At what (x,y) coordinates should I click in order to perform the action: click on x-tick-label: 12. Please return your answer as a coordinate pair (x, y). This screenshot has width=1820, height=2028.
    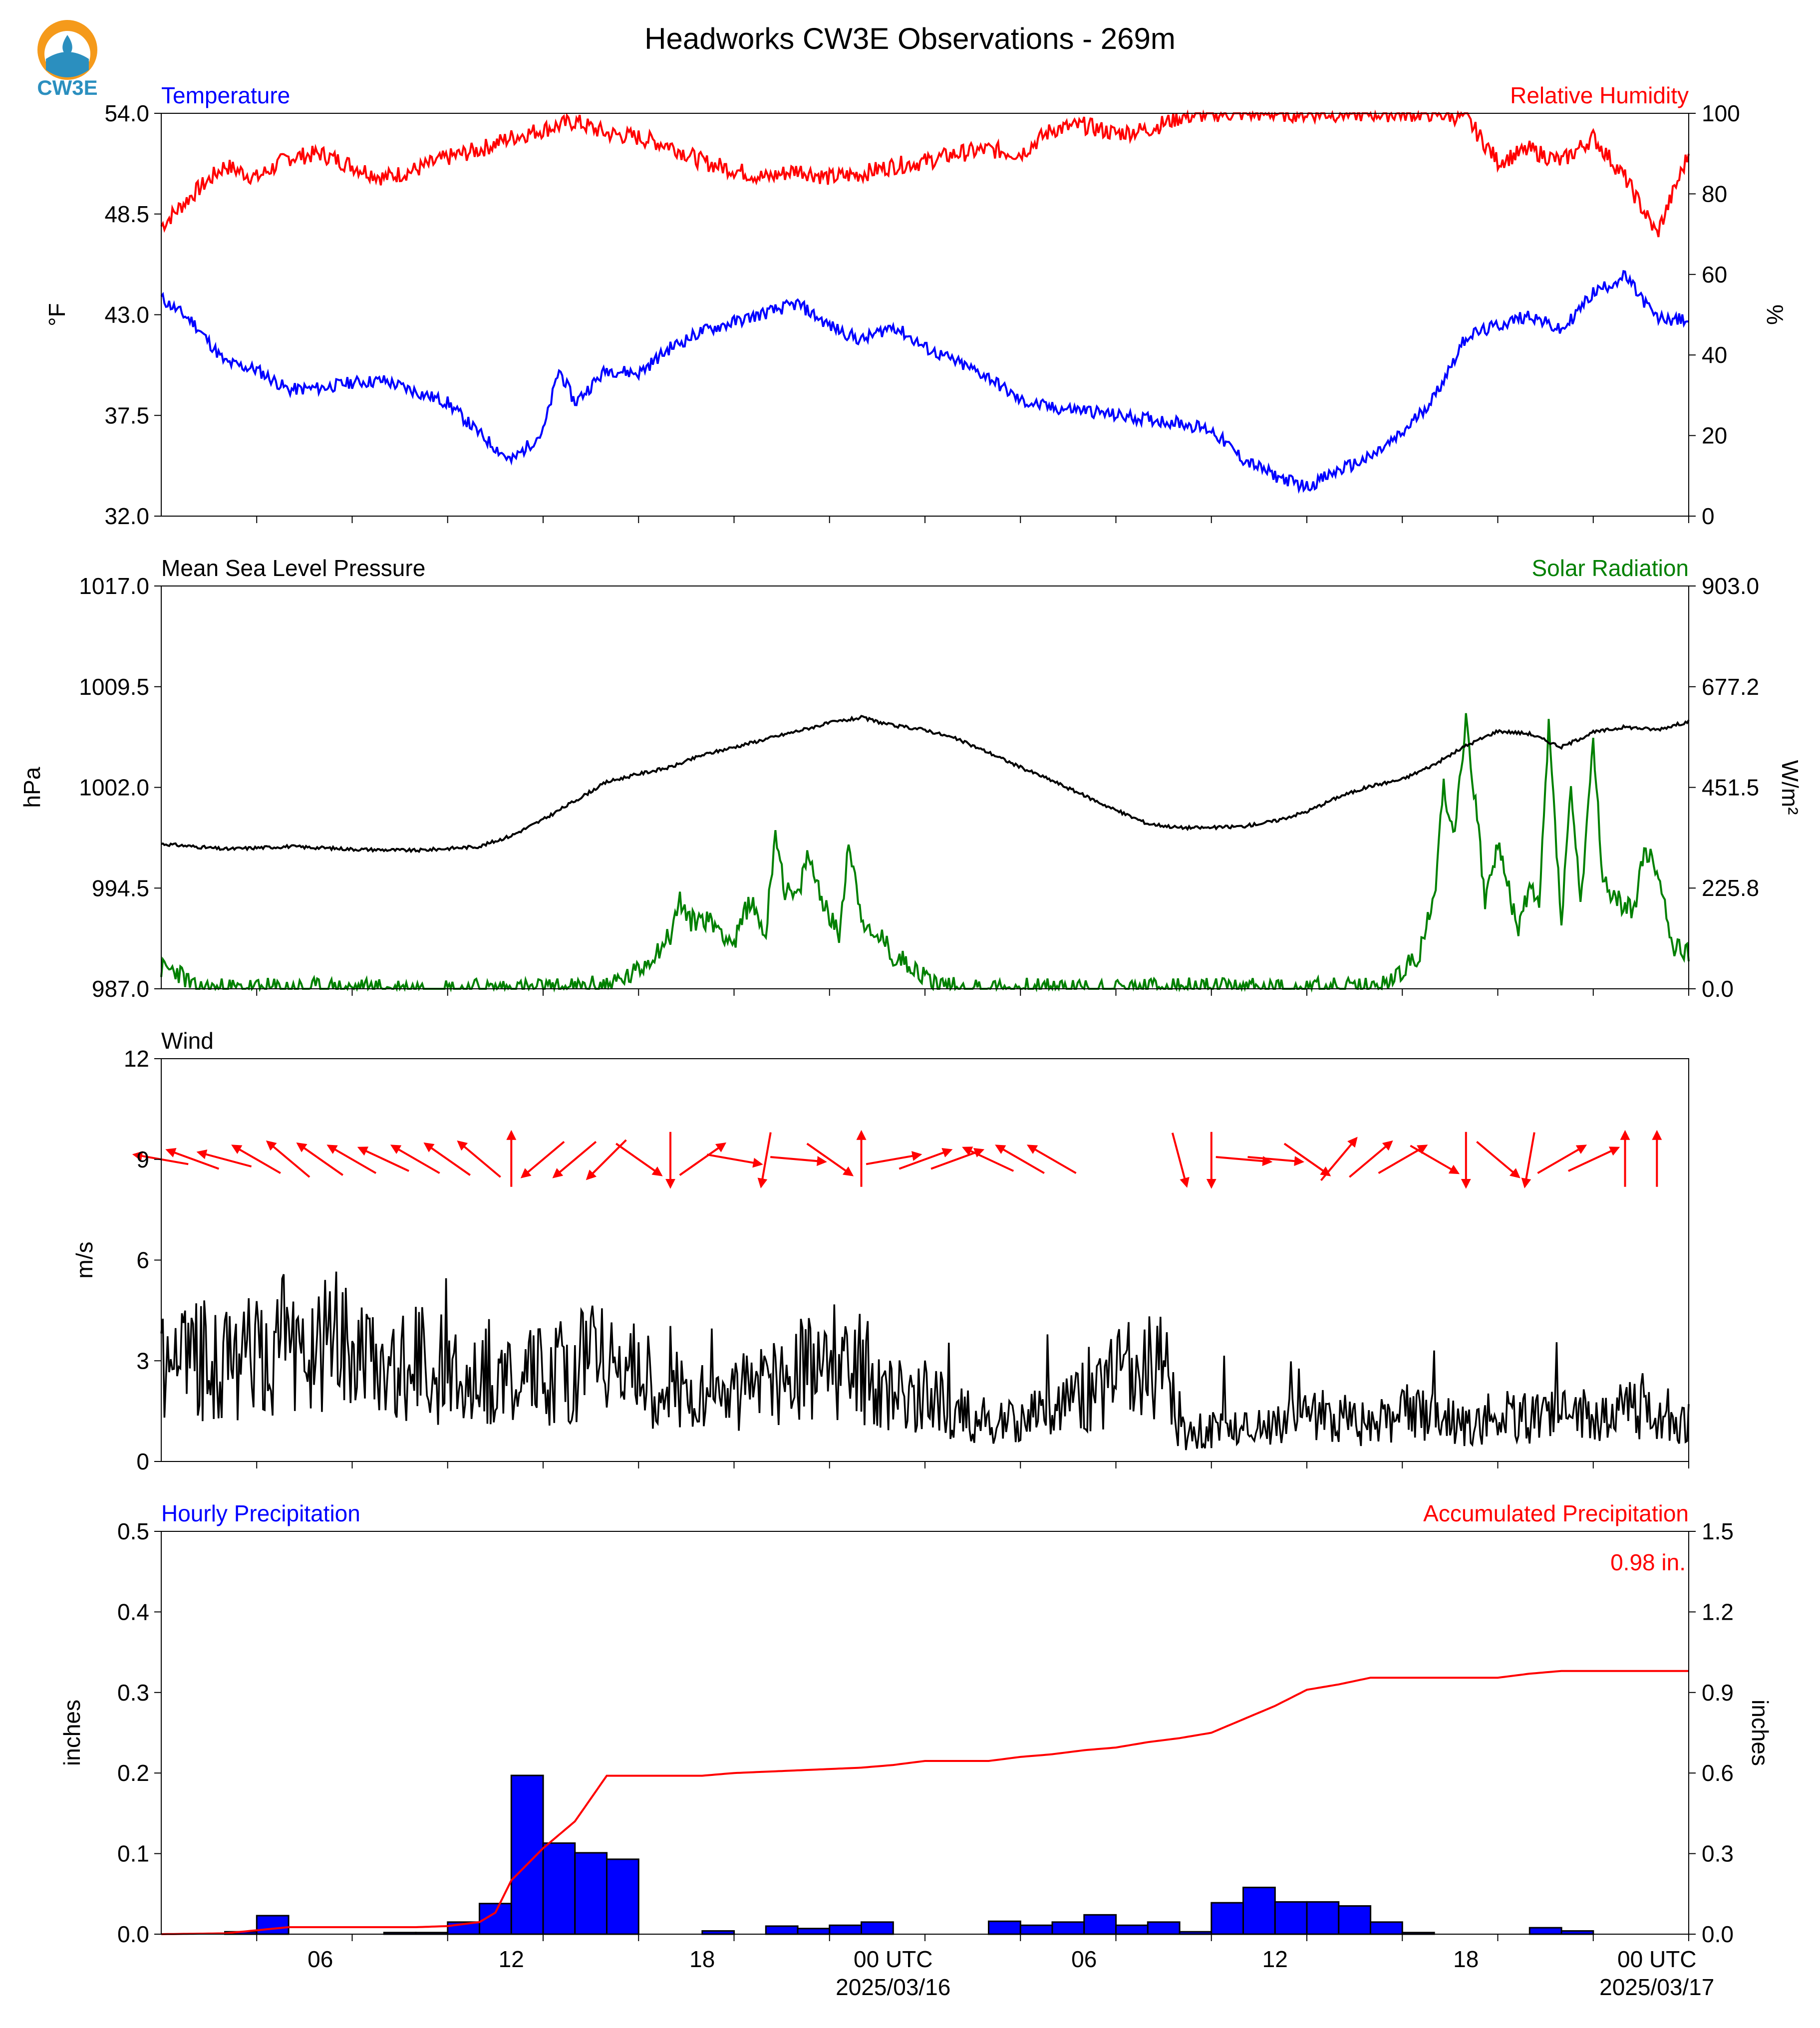
    Looking at the image, I should click on (511, 1959).